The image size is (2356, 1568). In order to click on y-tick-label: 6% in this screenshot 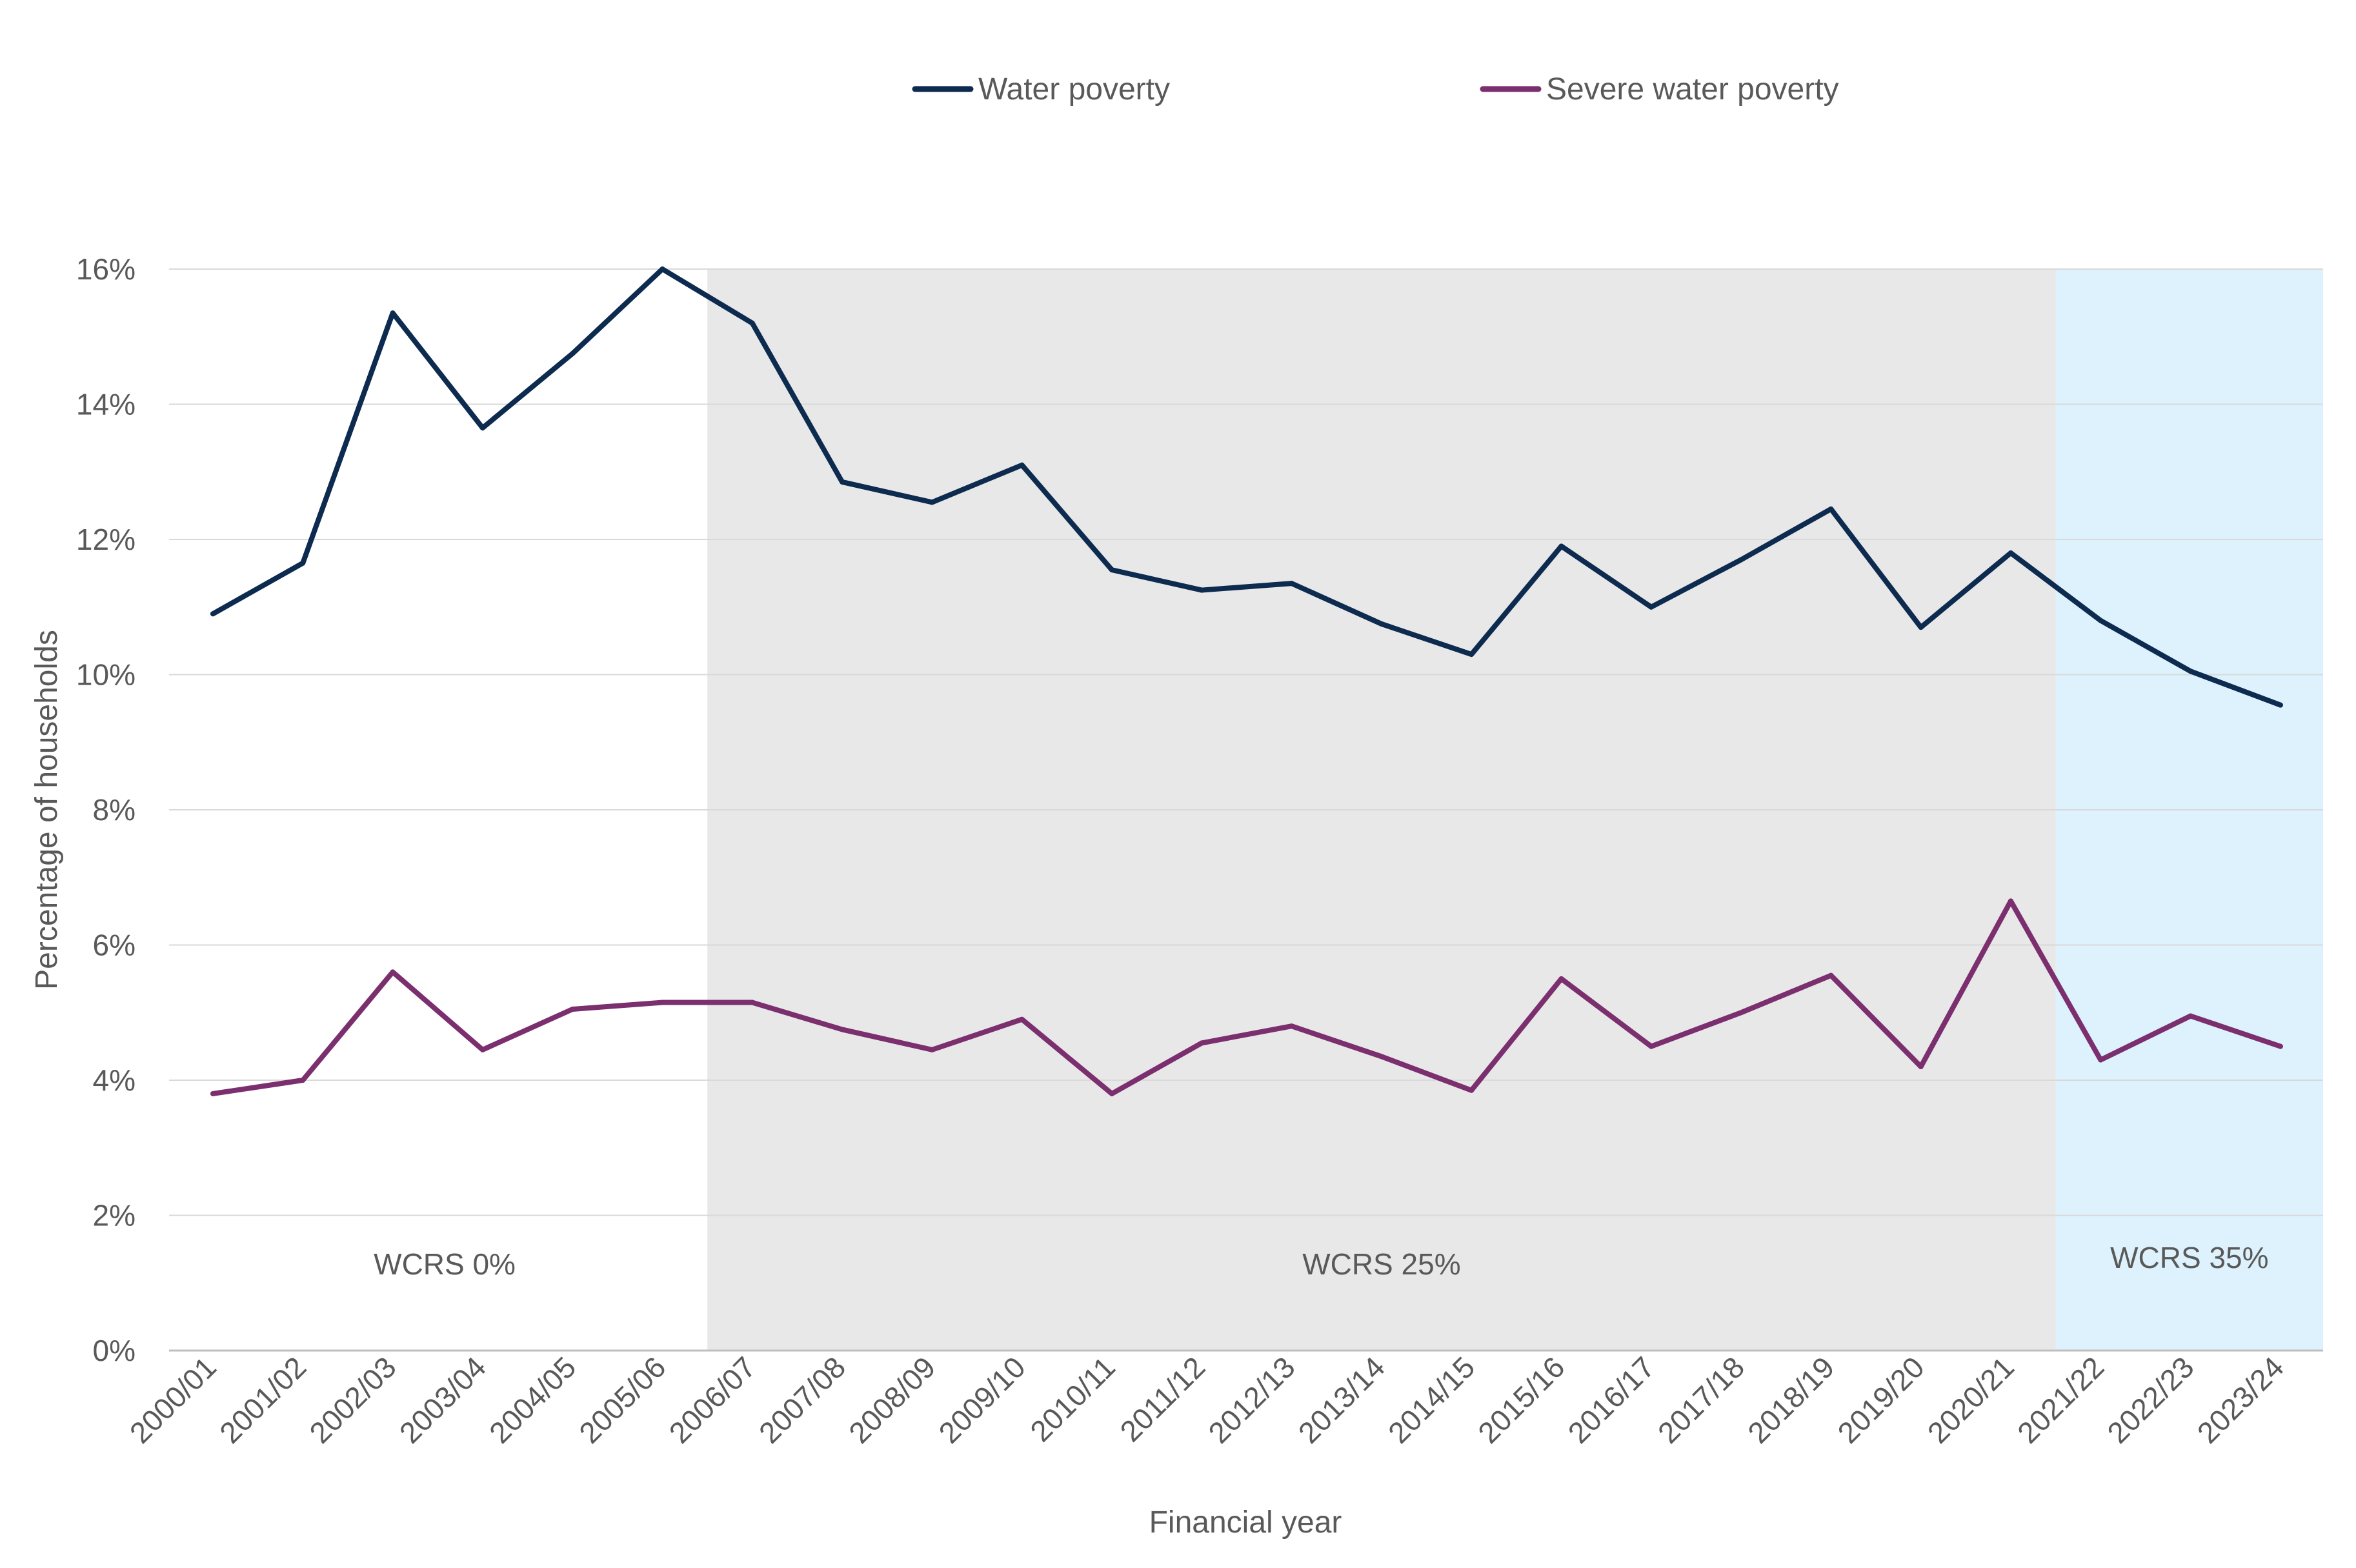, I will do `click(115, 945)`.